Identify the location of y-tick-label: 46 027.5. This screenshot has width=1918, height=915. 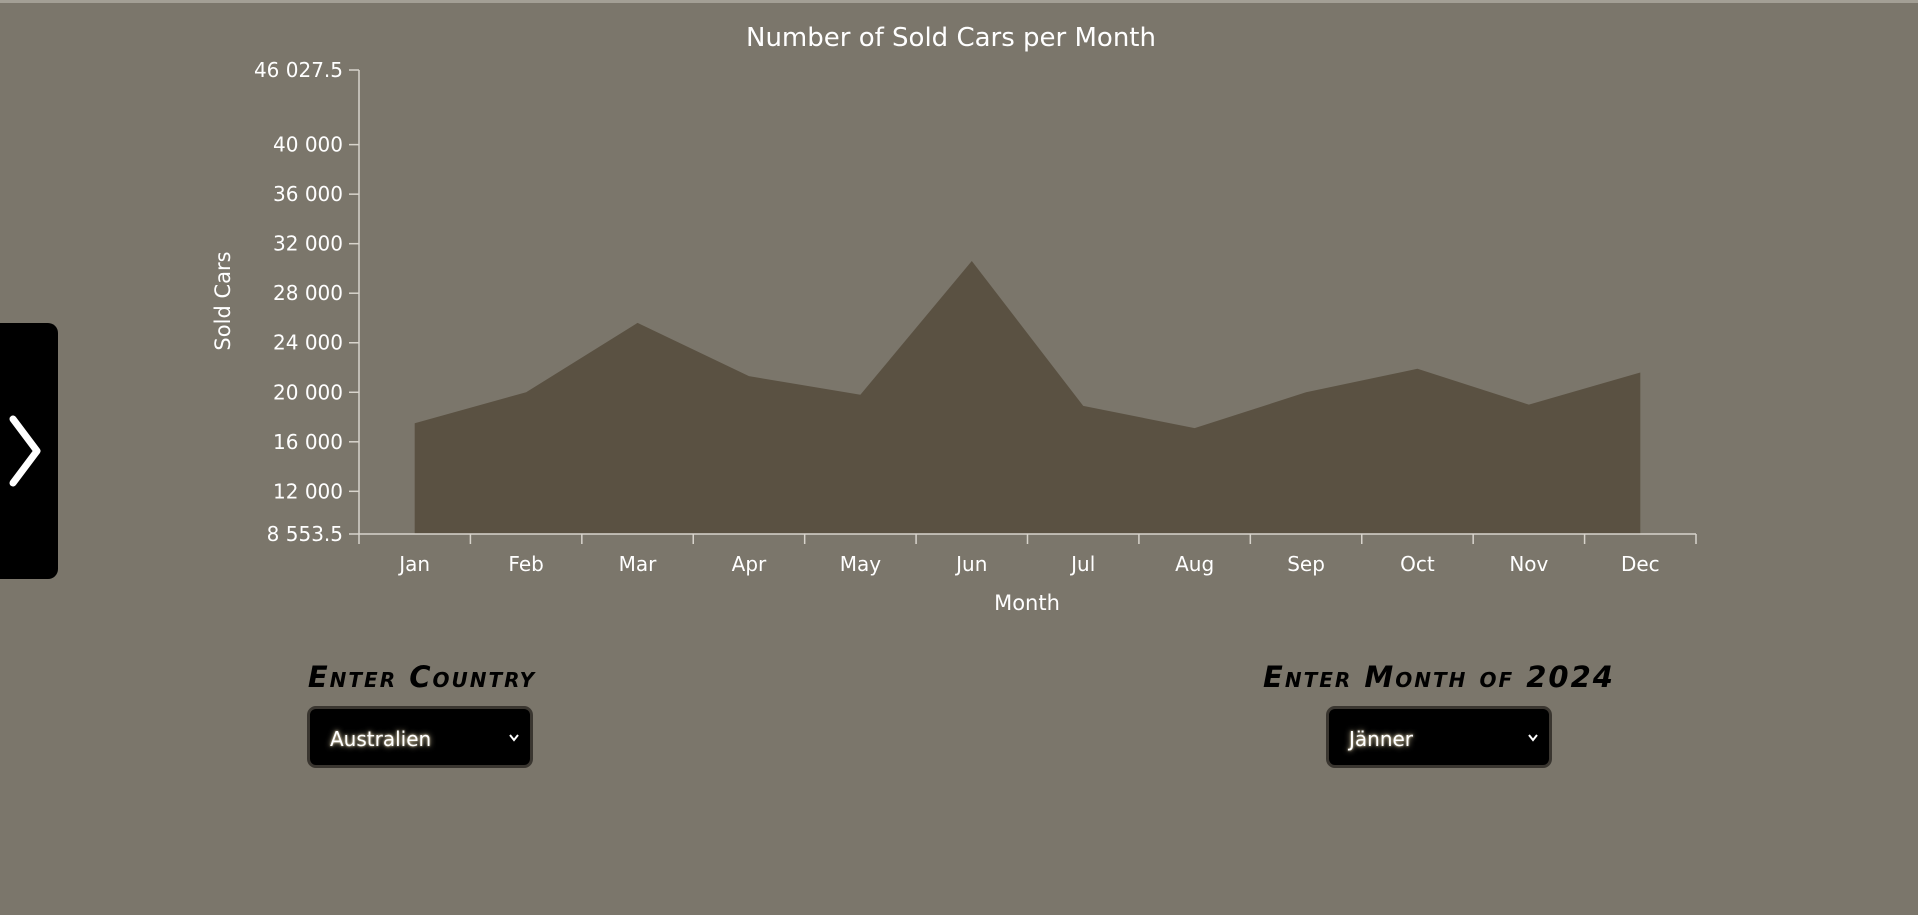
(298, 70).